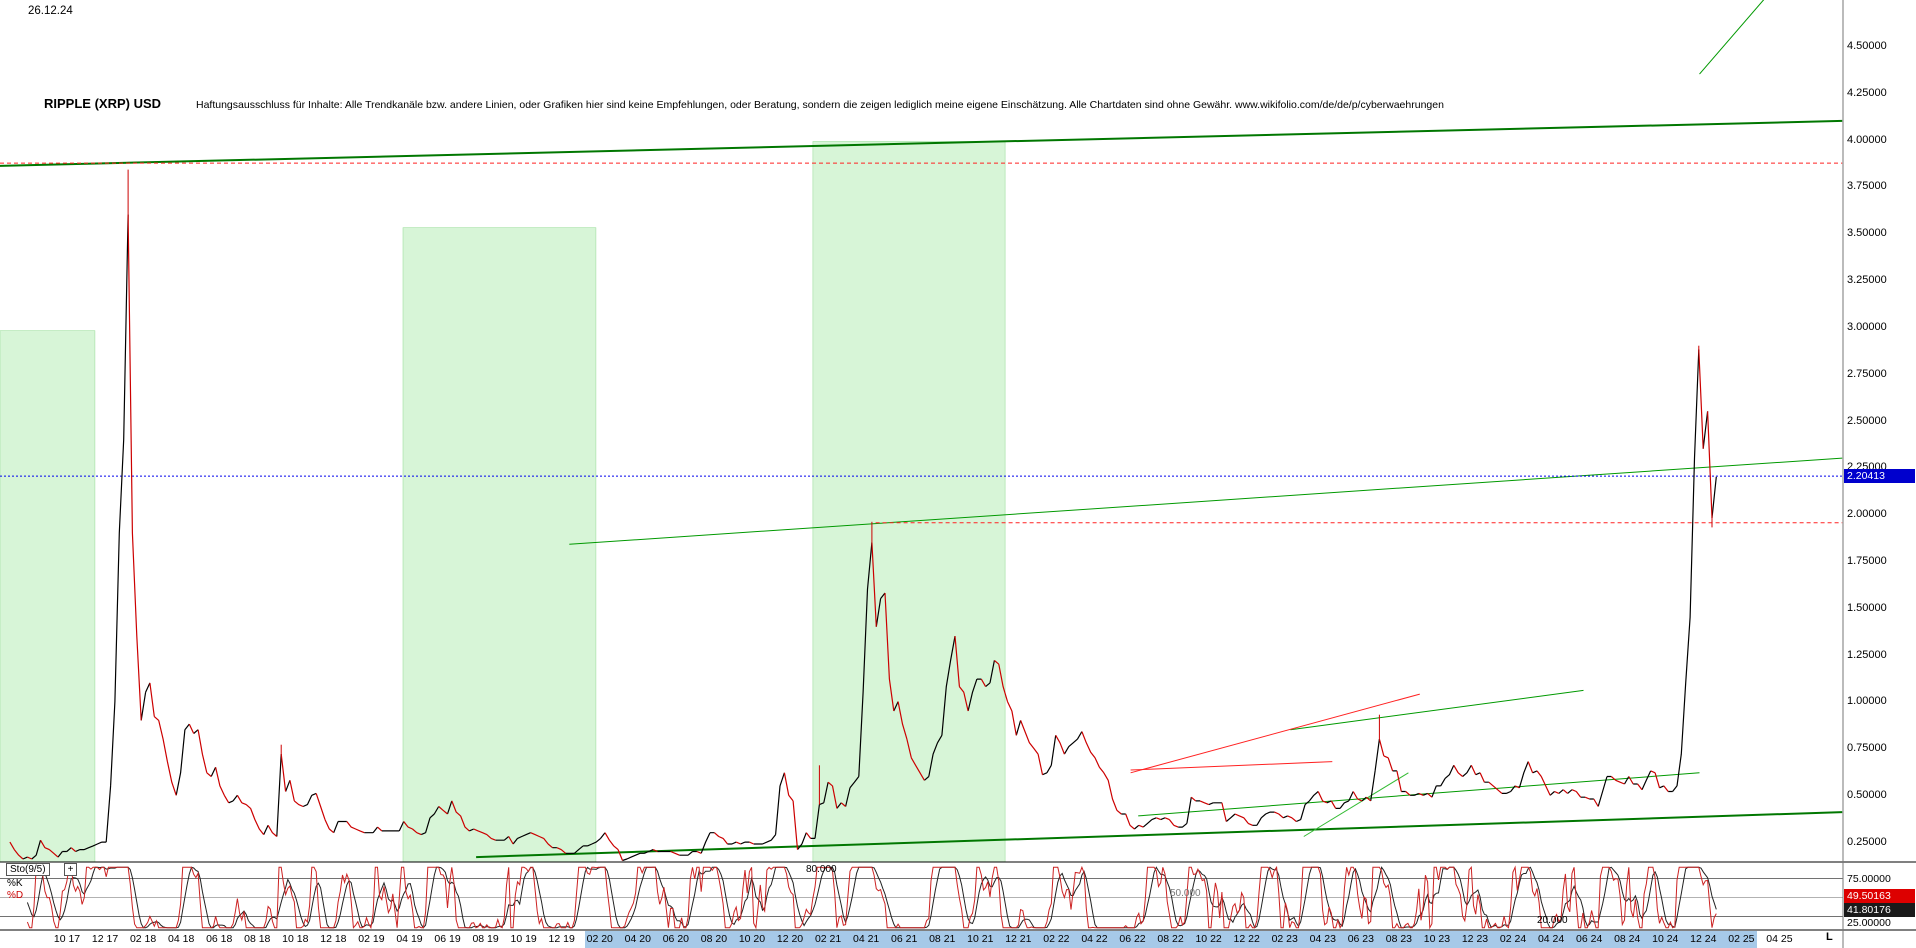 This screenshot has width=1916, height=948. What do you see at coordinates (1513, 939) in the screenshot?
I see `date-tick-label: 02 24` at bounding box center [1513, 939].